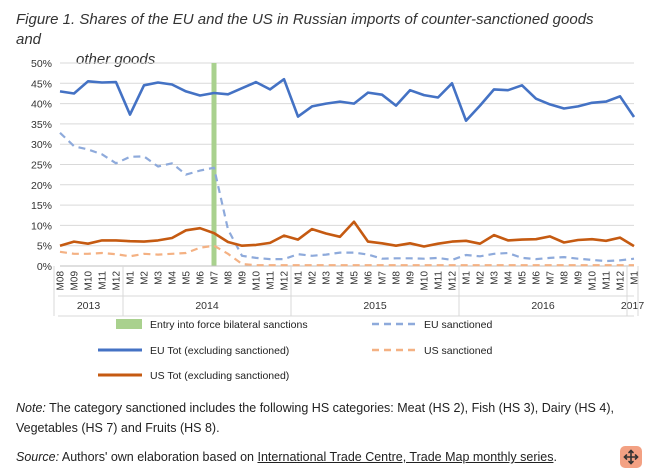 This screenshot has height=474, width=650. What do you see at coordinates (38, 457) in the screenshot?
I see `source-label: Source:` at bounding box center [38, 457].